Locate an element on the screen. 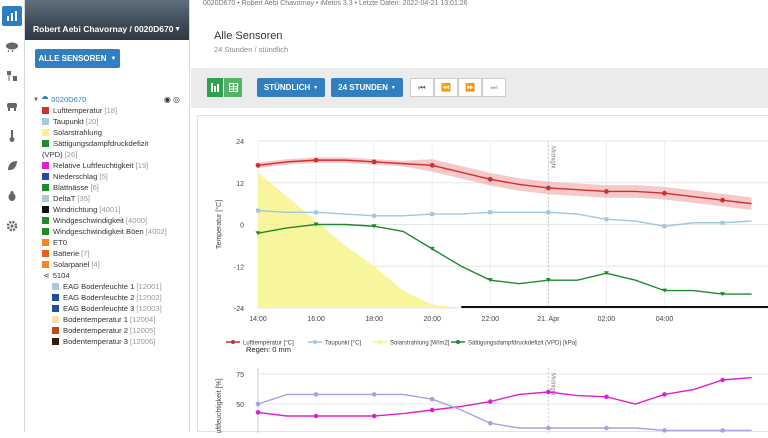 This screenshot has height=438, width=768. sensor-code: [12003] is located at coordinates (149, 308).